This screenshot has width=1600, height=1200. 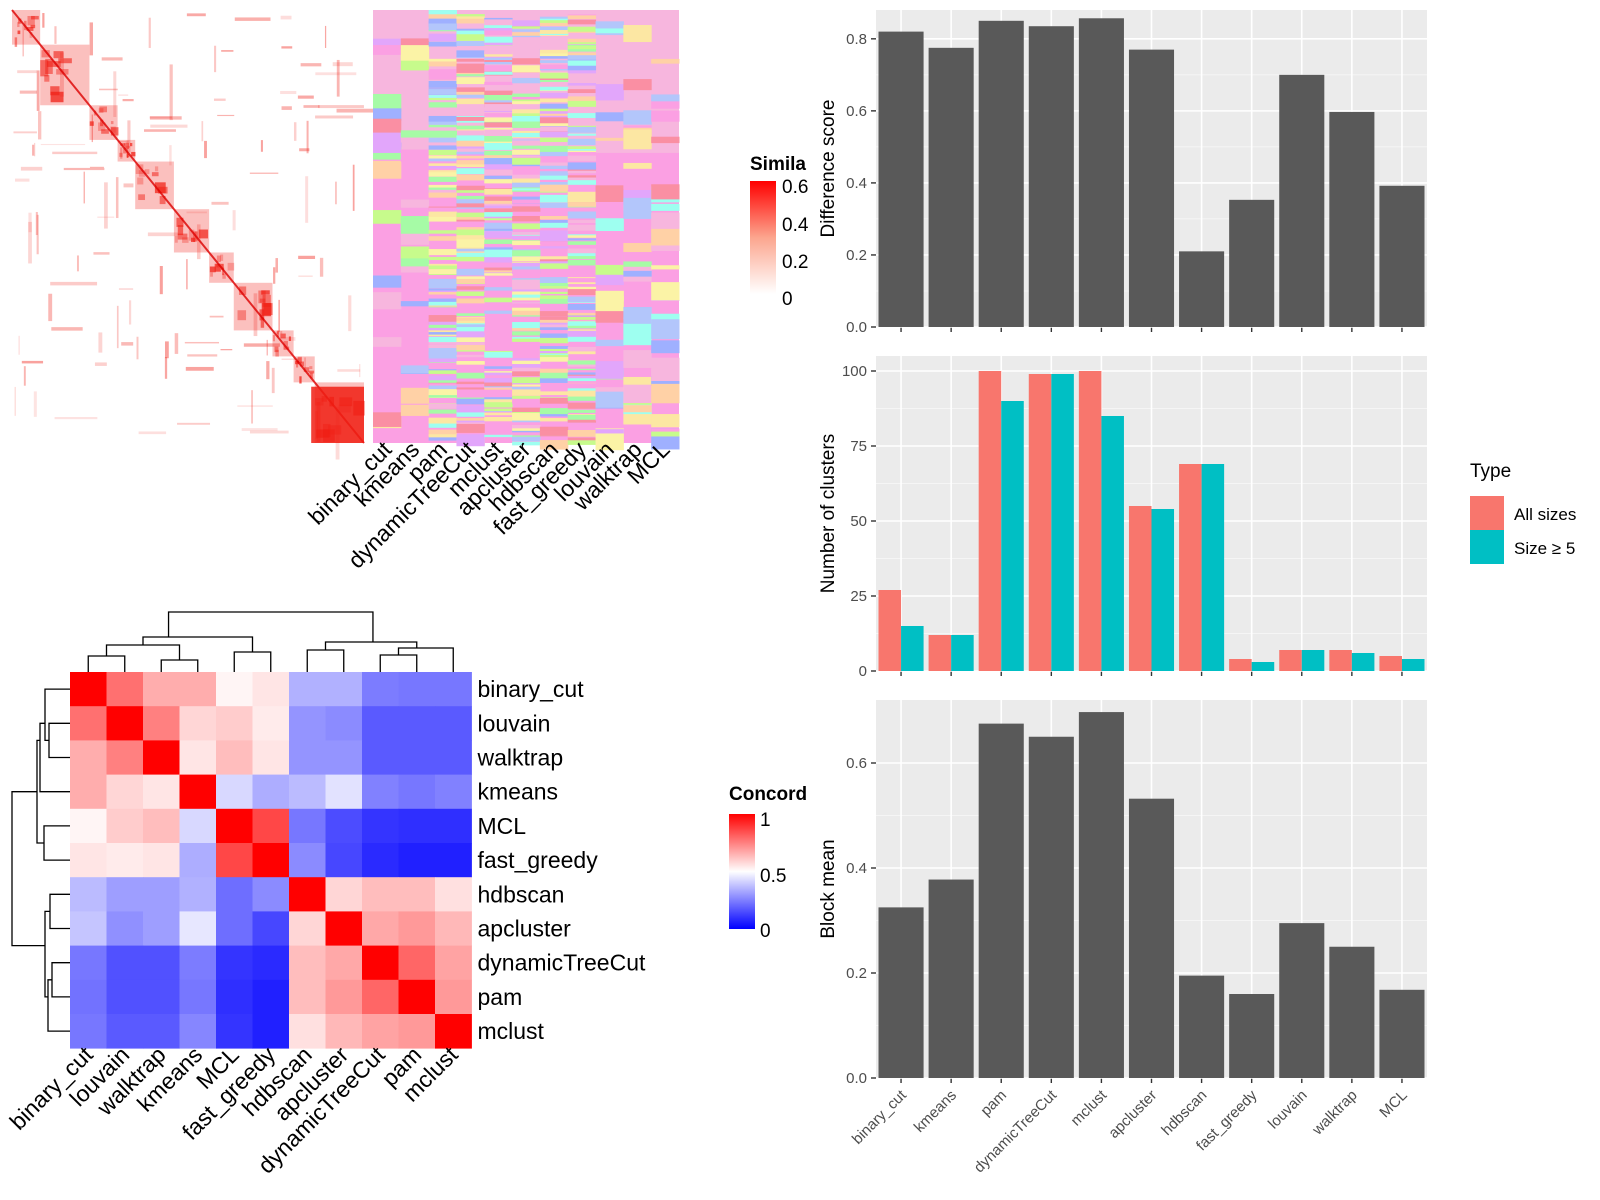 What do you see at coordinates (742, 871) in the screenshot?
I see `concordance-legend-colorbar` at bounding box center [742, 871].